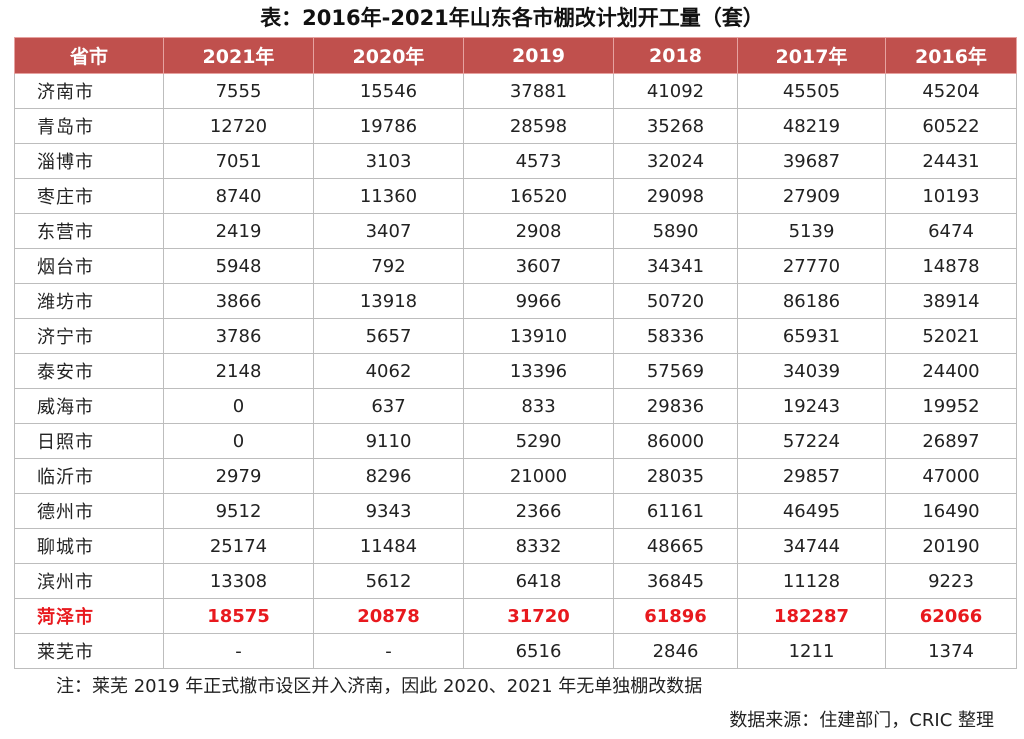  Describe the element at coordinates (238, 301) in the screenshot. I see `value-2021-cell: 3866` at that location.